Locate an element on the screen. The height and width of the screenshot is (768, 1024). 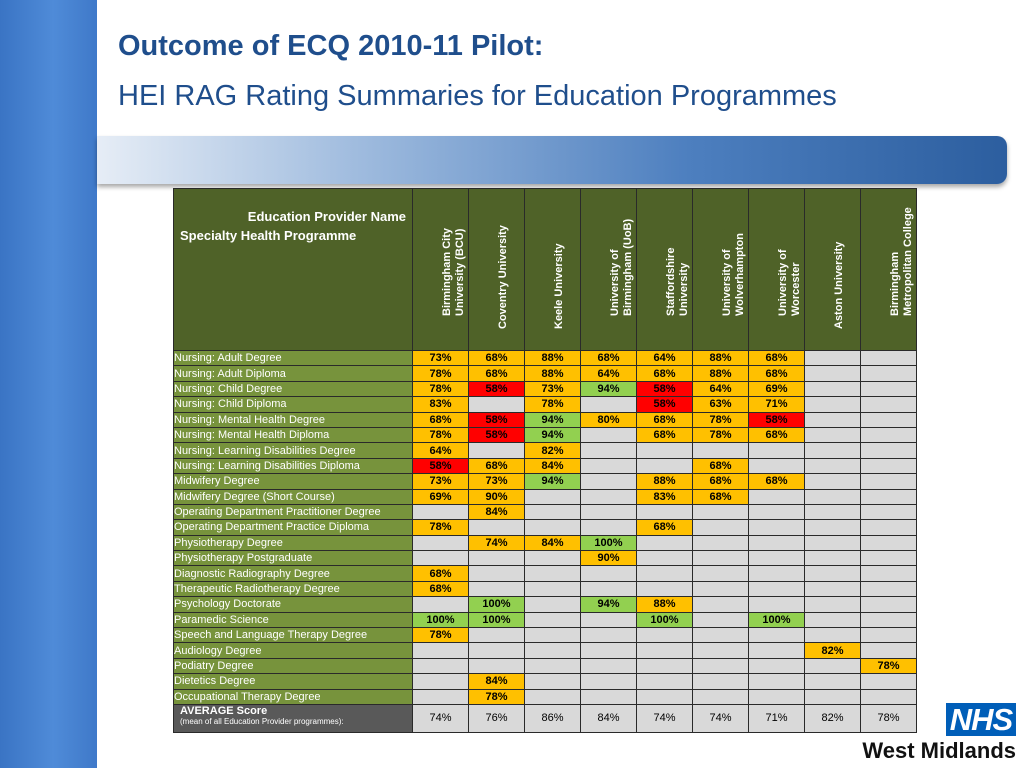
column-header-label: Birmingham Metropolitan College is located at coordinates (902, 261).